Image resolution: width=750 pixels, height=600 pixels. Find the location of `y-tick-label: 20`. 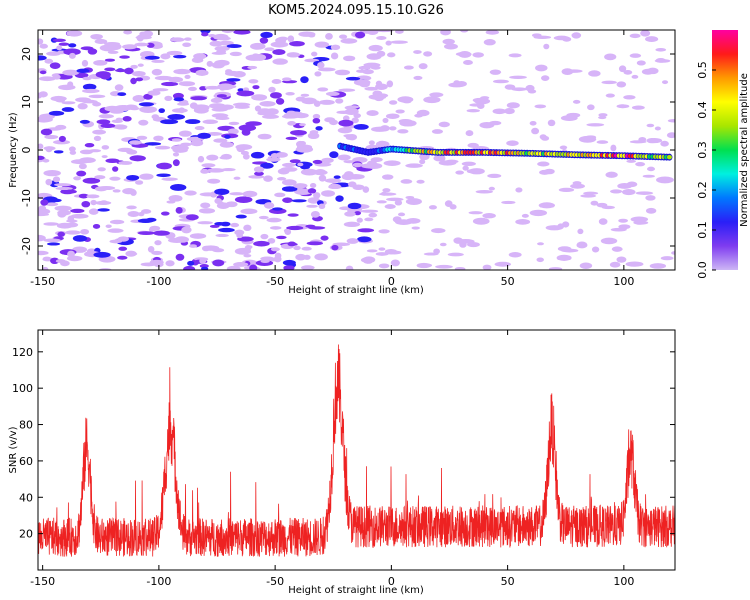

y-tick-label: 20 is located at coordinates (26, 534).